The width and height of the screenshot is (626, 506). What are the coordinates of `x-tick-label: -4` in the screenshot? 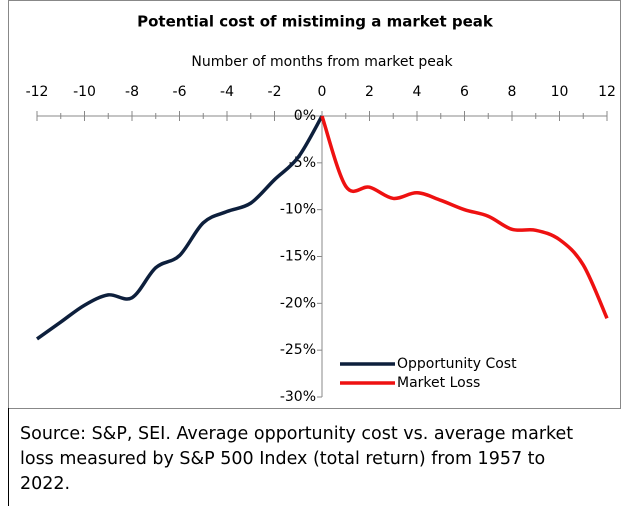 It's located at (227, 92).